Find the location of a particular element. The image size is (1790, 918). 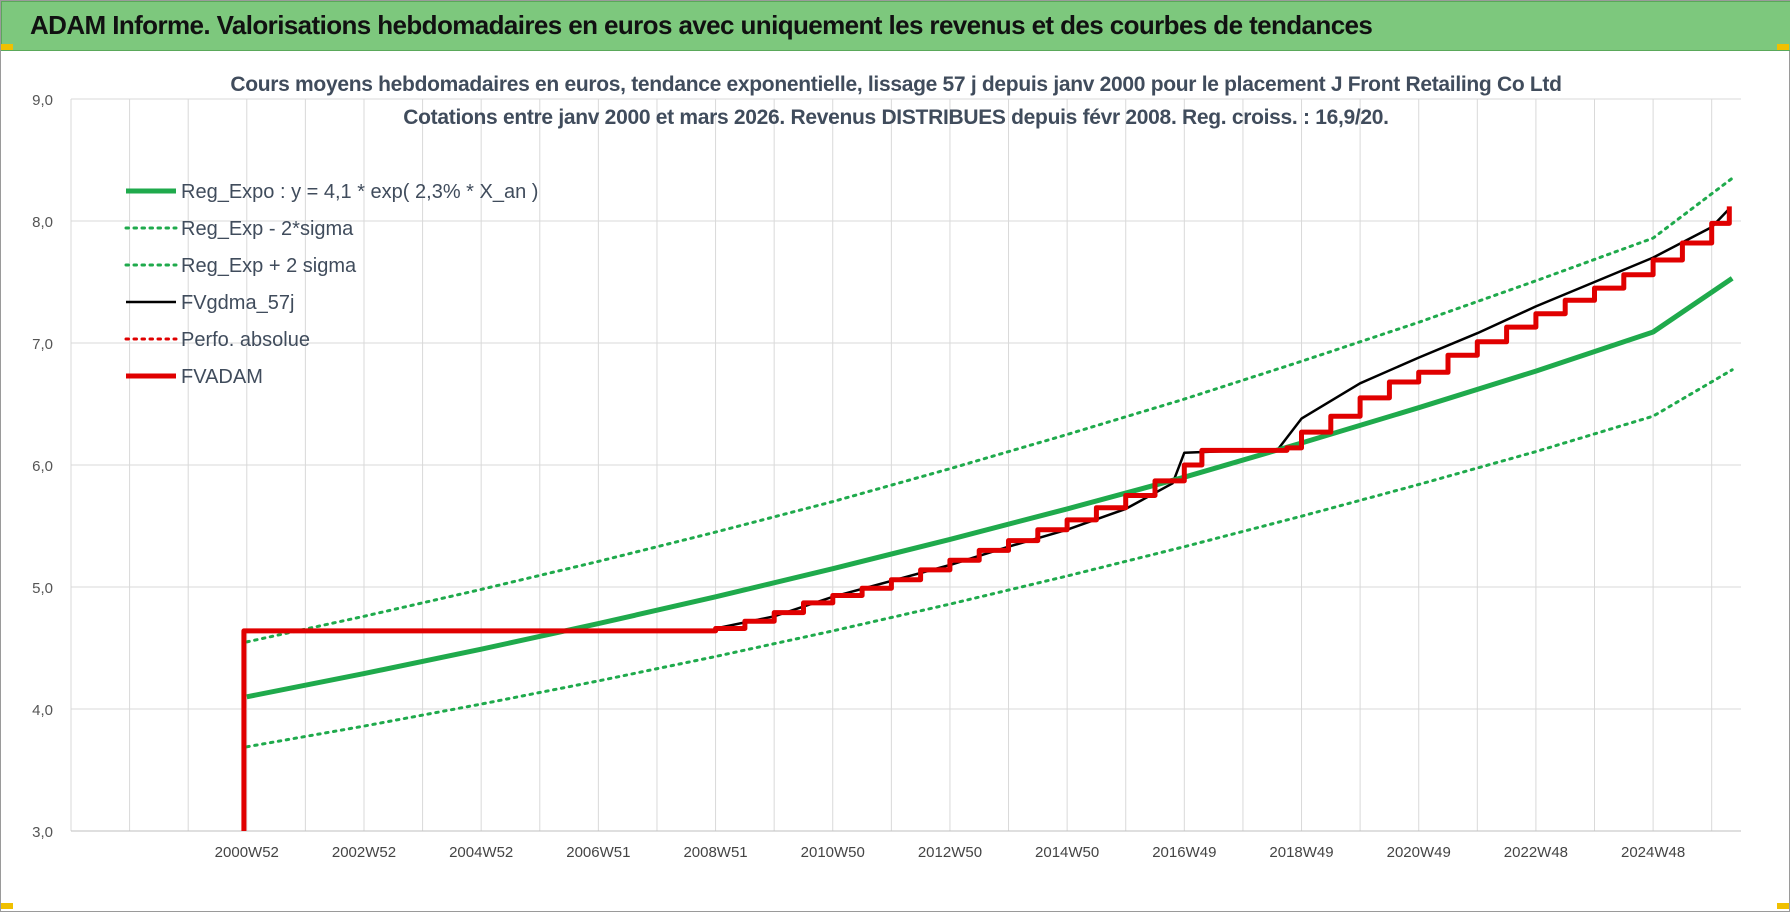

x-tick-label: 2000W52 is located at coordinates (247, 852).